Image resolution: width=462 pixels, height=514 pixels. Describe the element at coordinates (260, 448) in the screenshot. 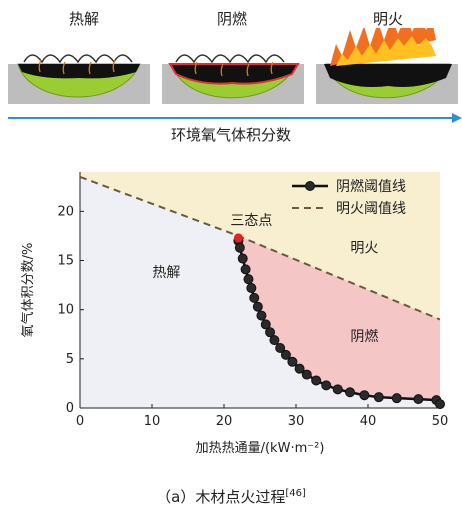

I see `x-axis-label: 加热热通量/(kW·m⁻²)` at that location.